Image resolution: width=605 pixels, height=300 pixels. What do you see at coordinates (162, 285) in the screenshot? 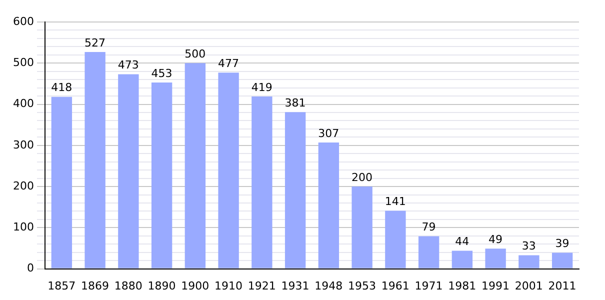
I see `x-tick-label: 1890` at bounding box center [162, 285].